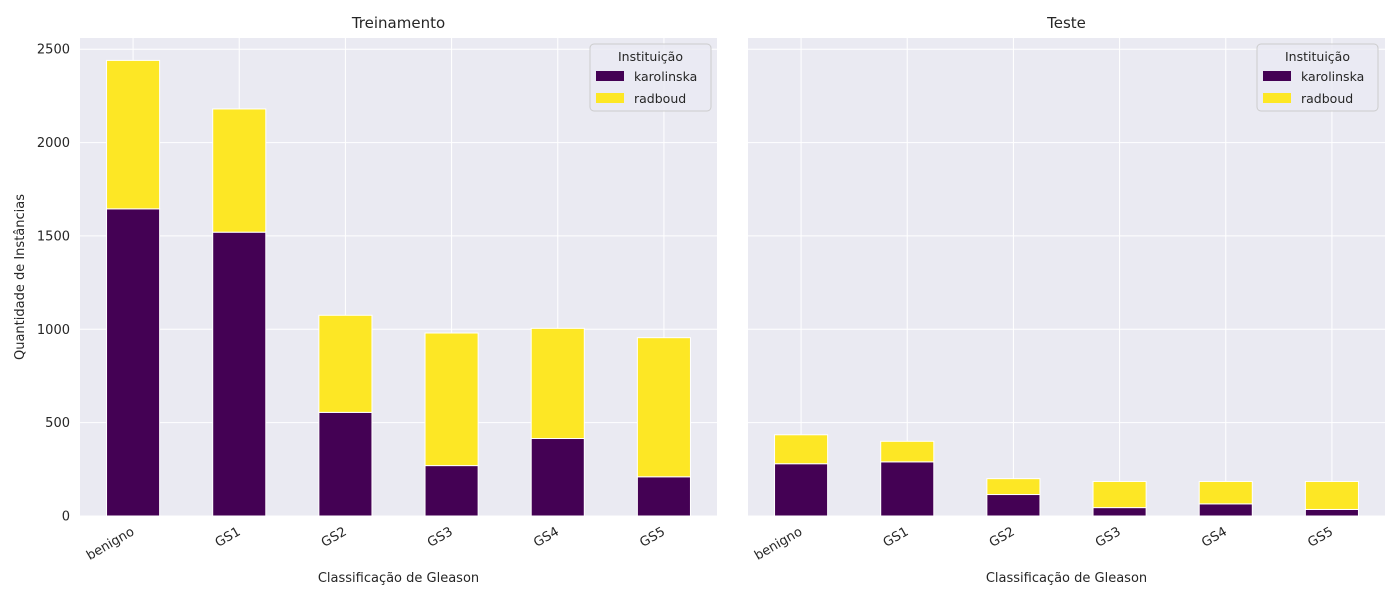 The width and height of the screenshot is (1400, 600). Describe the element at coordinates (53, 330) in the screenshot. I see `y-tick-label: 1000` at that location.